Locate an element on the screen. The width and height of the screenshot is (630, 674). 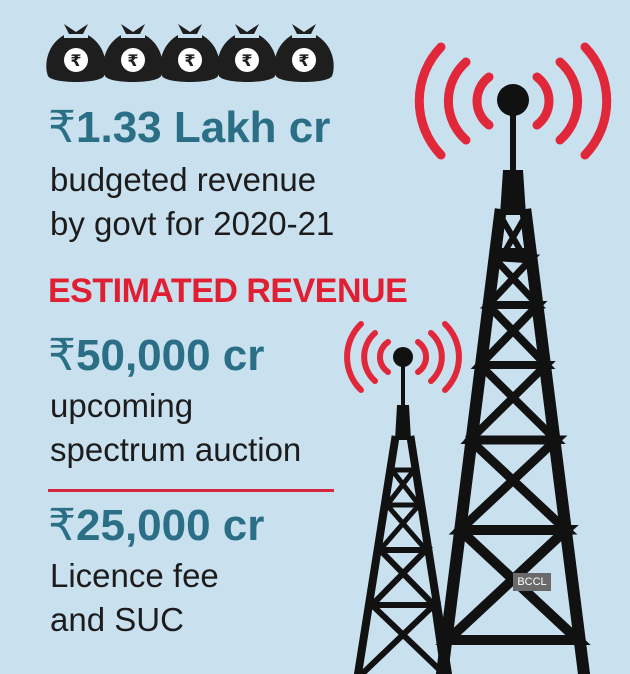
budget-amount: ₹1.33 Lakh cr is located at coordinates (189, 128).